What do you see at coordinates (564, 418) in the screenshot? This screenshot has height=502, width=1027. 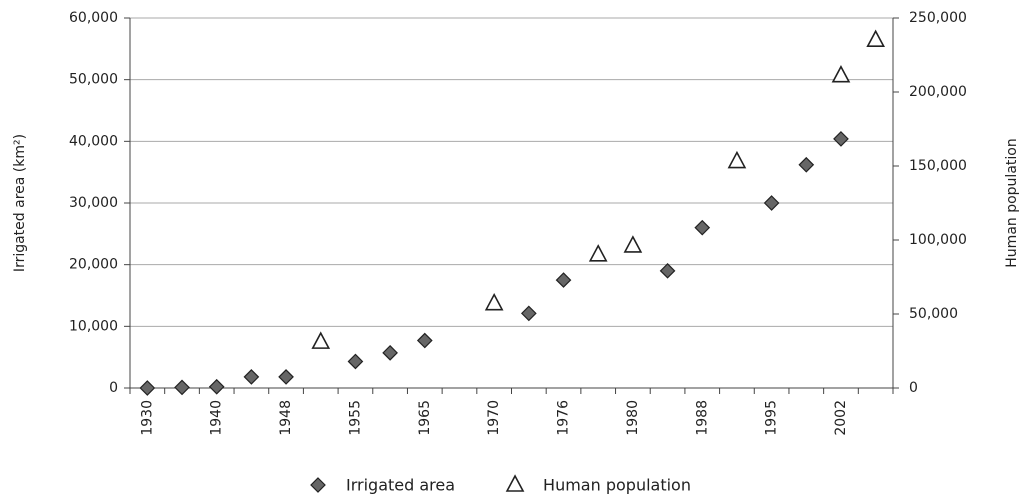 I see `x-tick-label: 1976` at bounding box center [564, 418].